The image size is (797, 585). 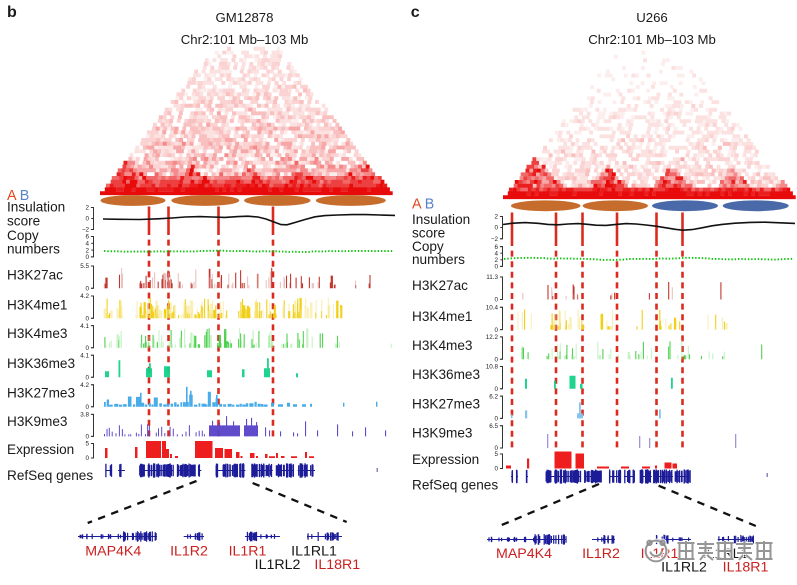 I want to click on svg-text: GM12878, so click(x=245, y=17).